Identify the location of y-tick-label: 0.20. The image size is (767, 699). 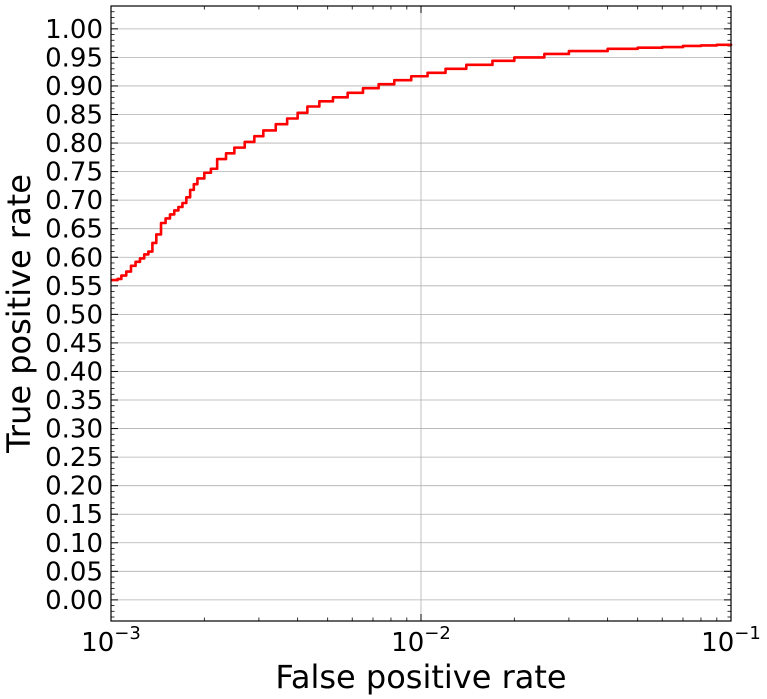
(74, 487).